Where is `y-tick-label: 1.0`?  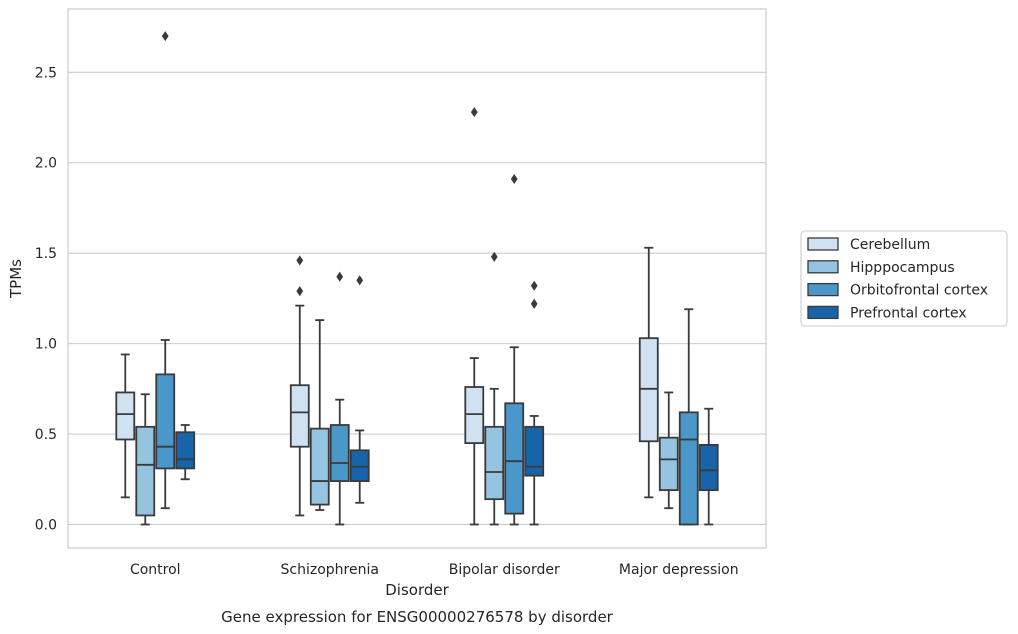
y-tick-label: 1.0 is located at coordinates (46, 345).